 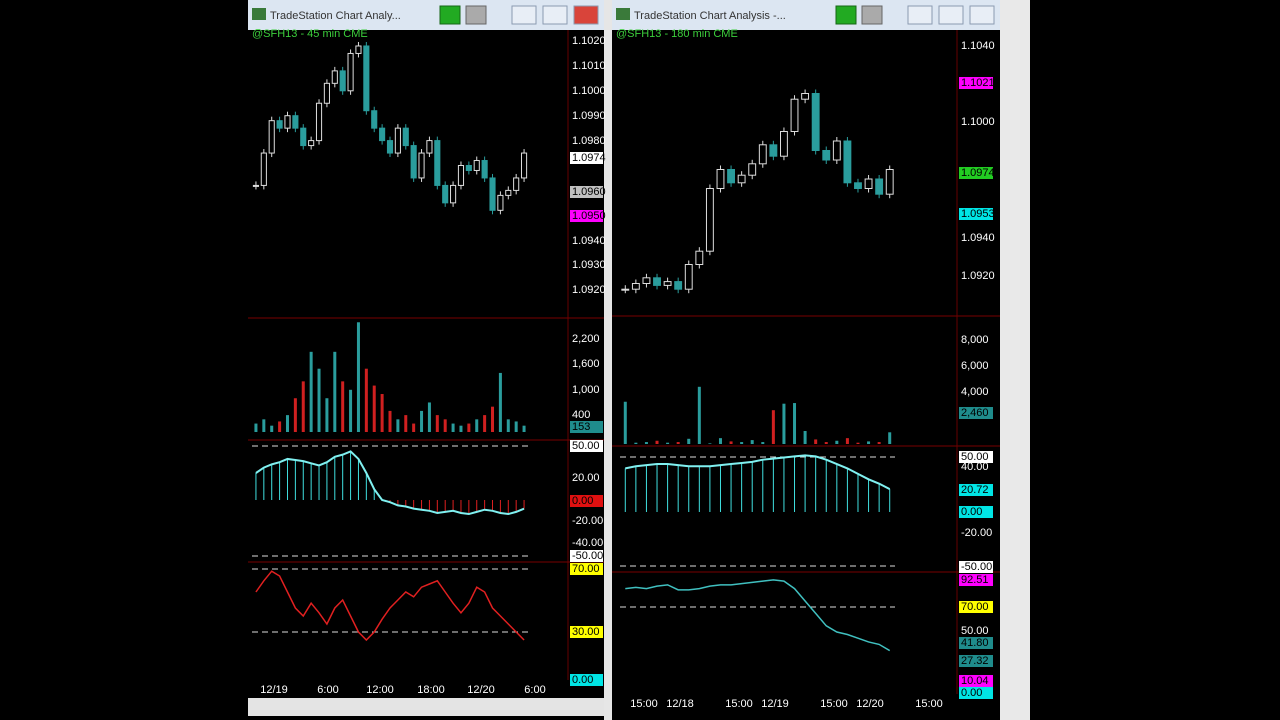 What do you see at coordinates (581, 427) in the screenshot?
I see `axis-label: 153` at bounding box center [581, 427].